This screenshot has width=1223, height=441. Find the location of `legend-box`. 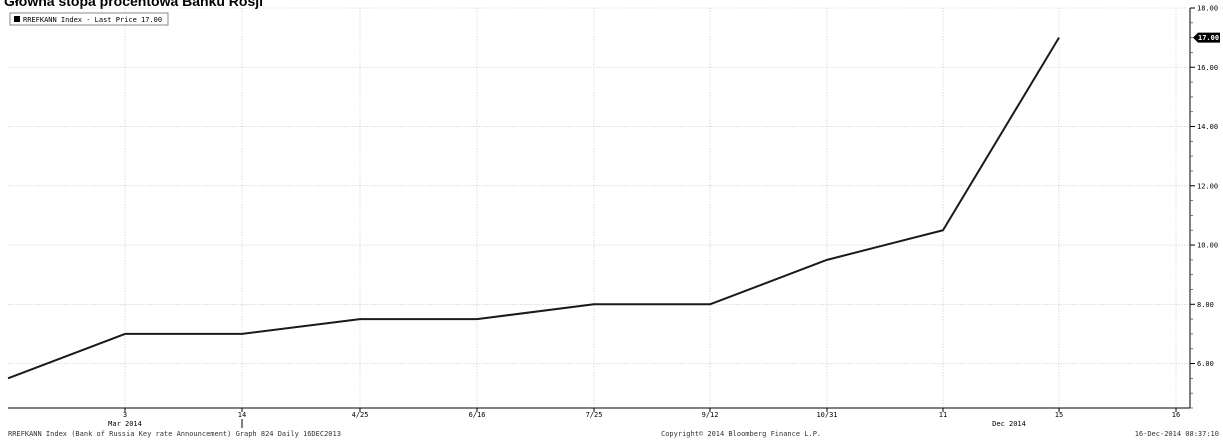

legend-box is located at coordinates (89, 19).